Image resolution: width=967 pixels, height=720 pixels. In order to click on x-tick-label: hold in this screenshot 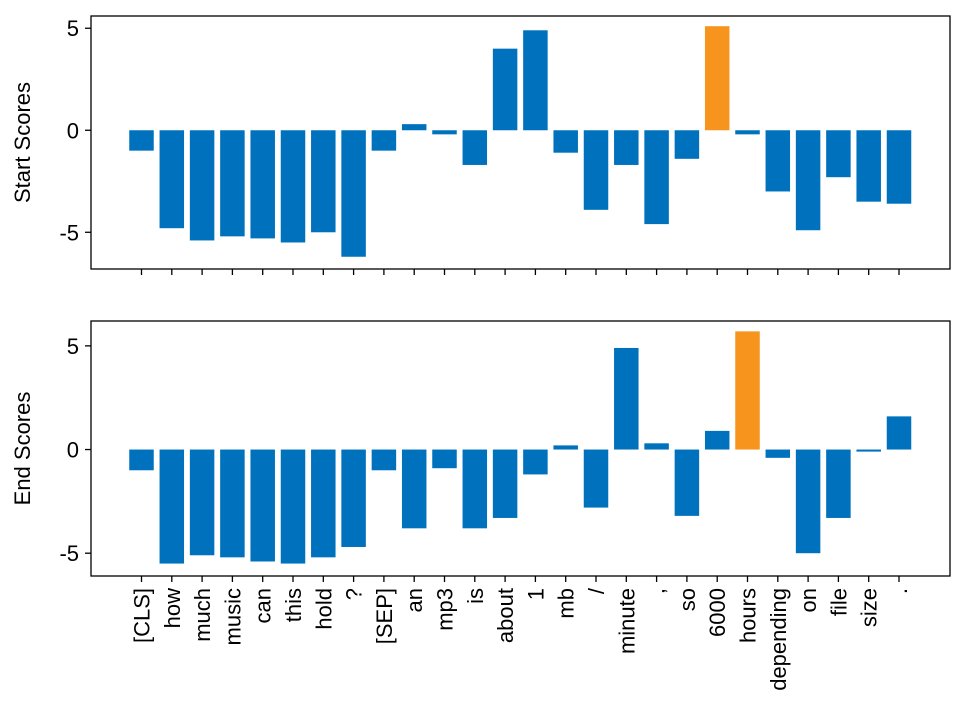, I will do `click(323, 609)`.